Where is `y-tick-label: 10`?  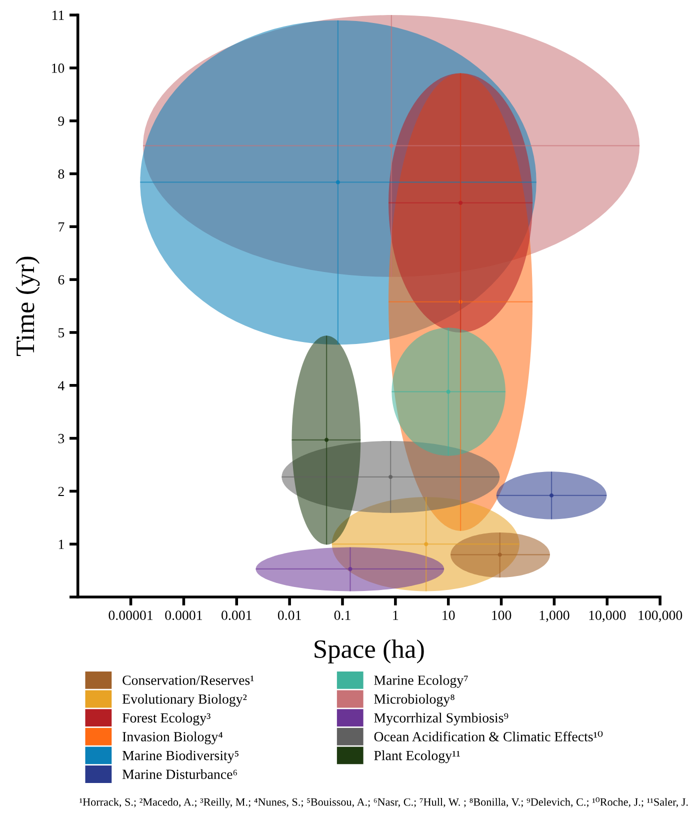
y-tick-label: 10 is located at coordinates (58, 68).